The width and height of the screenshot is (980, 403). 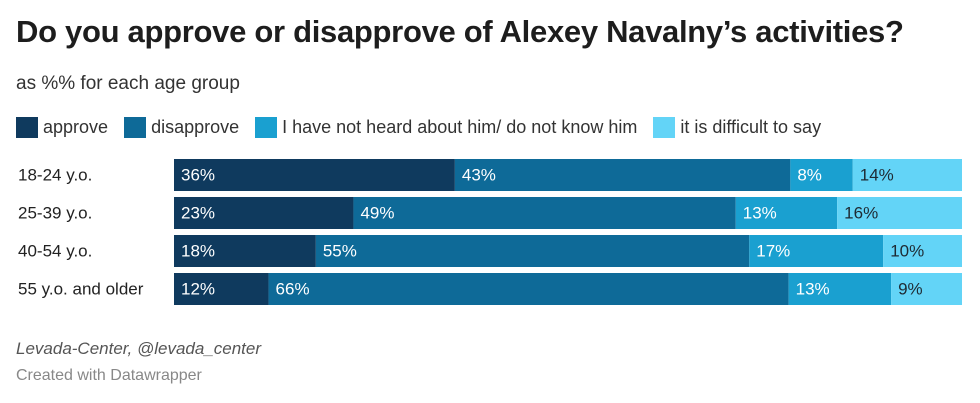 I want to click on value-label: 55%, so click(x=340, y=250).